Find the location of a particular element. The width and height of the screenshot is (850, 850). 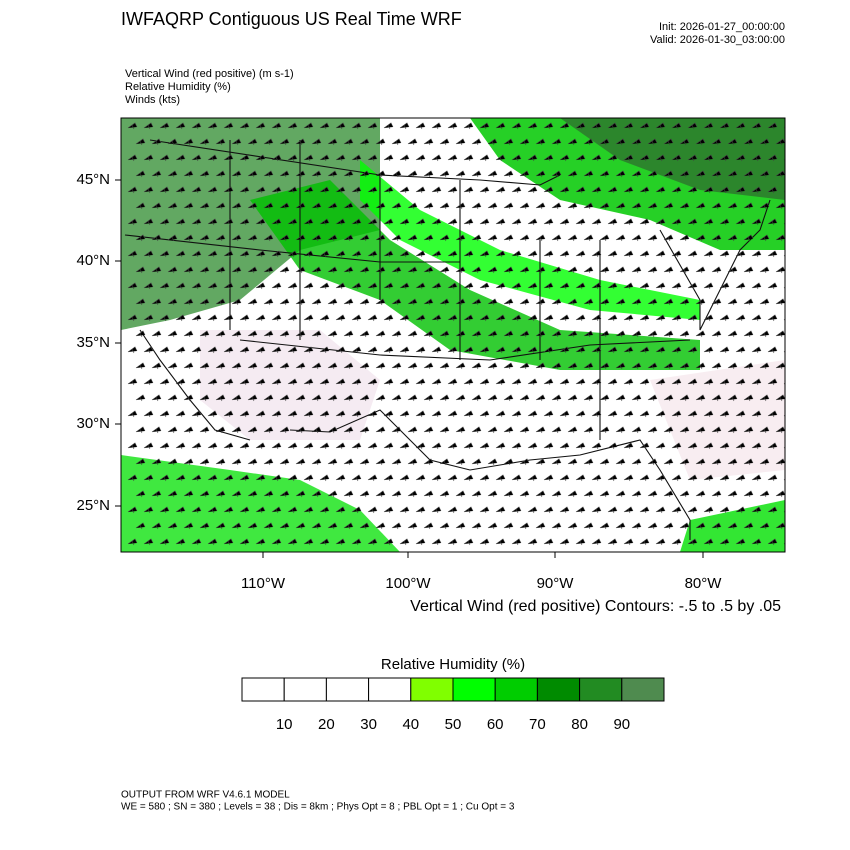

lat-label: 30°N is located at coordinates (93, 423).